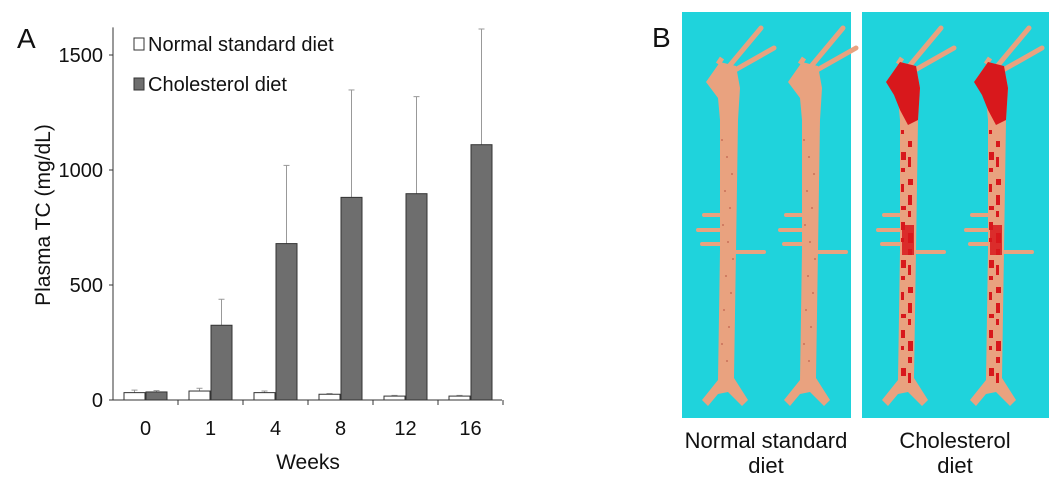 This screenshot has height=486, width=1063. I want to click on x-axis-label: Weeks, so click(308, 462).